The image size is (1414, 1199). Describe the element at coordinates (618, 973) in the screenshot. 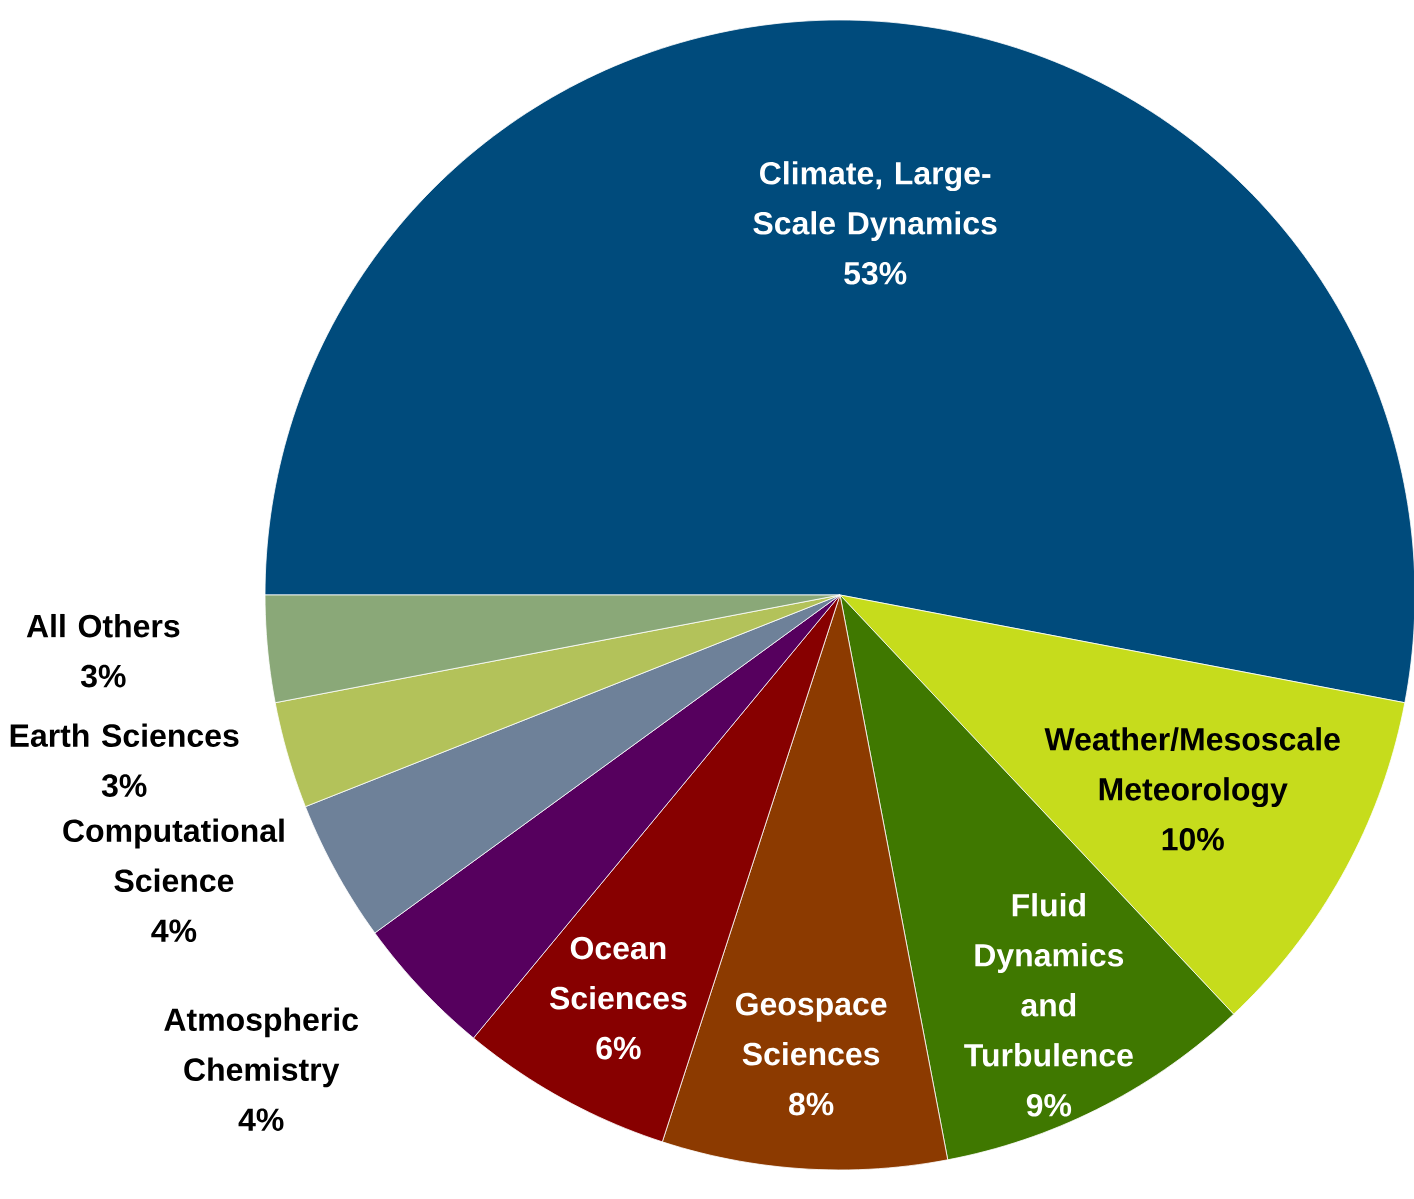

I see `slice-label: Ocean Sciences` at that location.